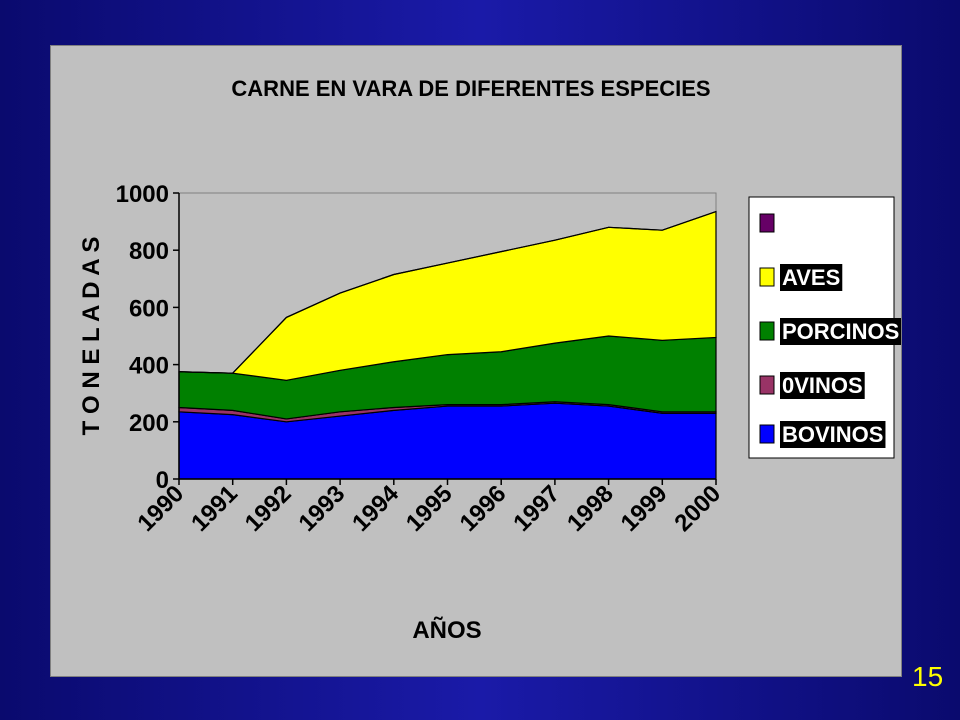  What do you see at coordinates (162, 480) in the screenshot?
I see `y-tick-label: 0` at bounding box center [162, 480].